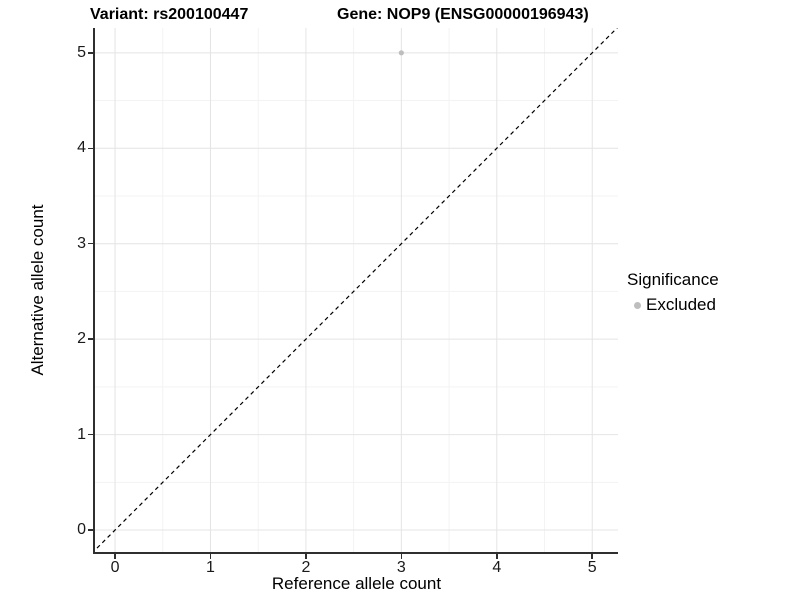  What do you see at coordinates (169, 14) in the screenshot?
I see `chart-title-variant: Variant: rs200100447` at bounding box center [169, 14].